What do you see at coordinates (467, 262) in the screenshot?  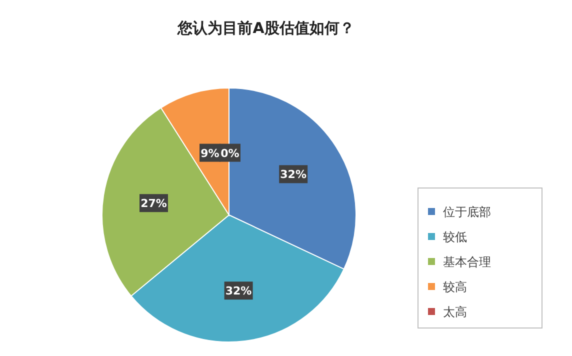 I see `legend-label: 基本合理` at bounding box center [467, 262].